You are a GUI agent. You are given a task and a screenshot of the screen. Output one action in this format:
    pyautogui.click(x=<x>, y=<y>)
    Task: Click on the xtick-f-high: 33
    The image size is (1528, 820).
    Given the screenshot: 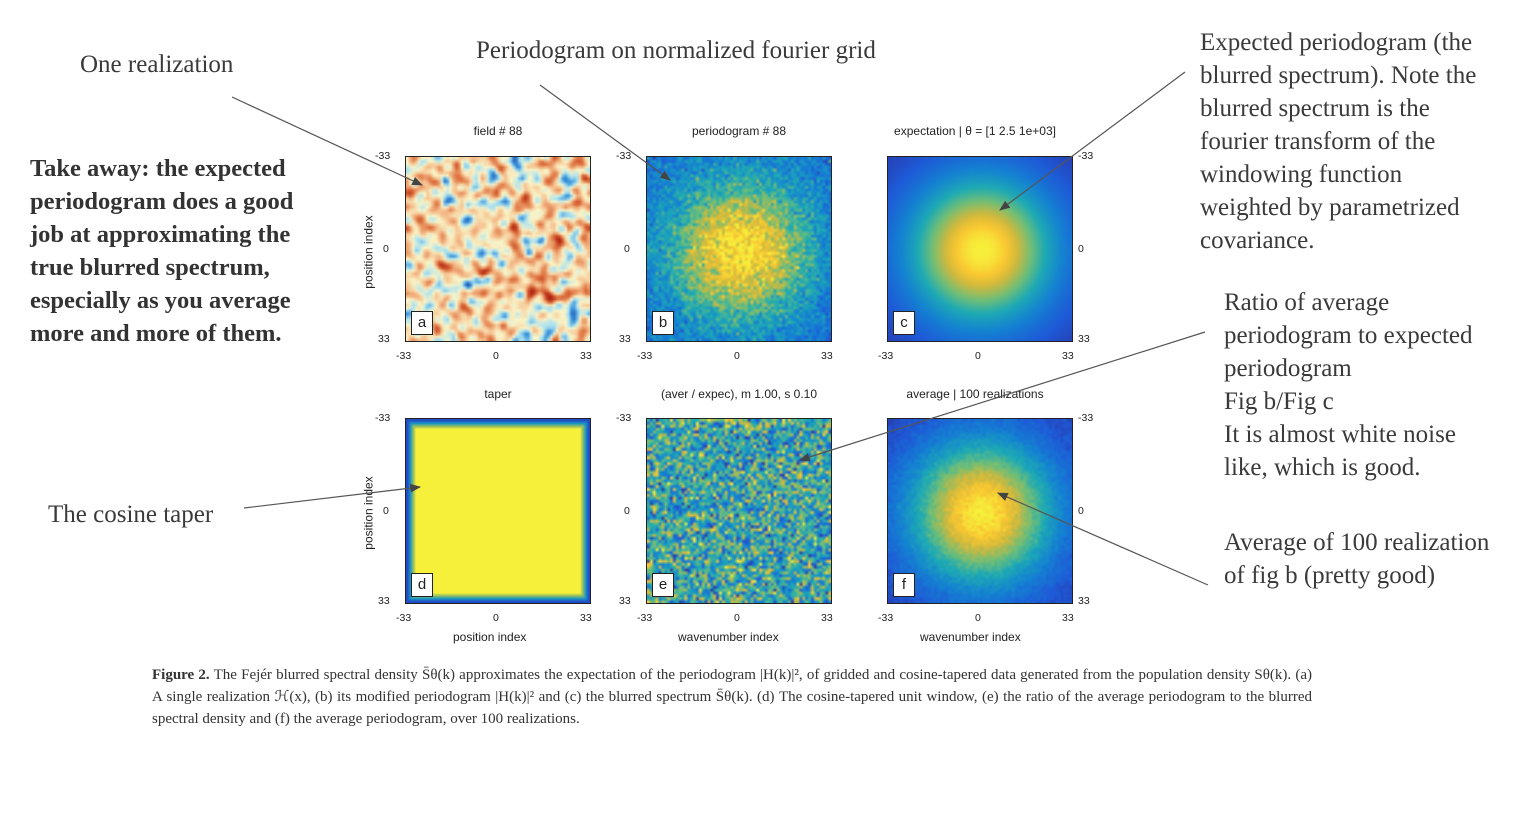 What is the action you would take?
    pyautogui.click(x=1068, y=618)
    